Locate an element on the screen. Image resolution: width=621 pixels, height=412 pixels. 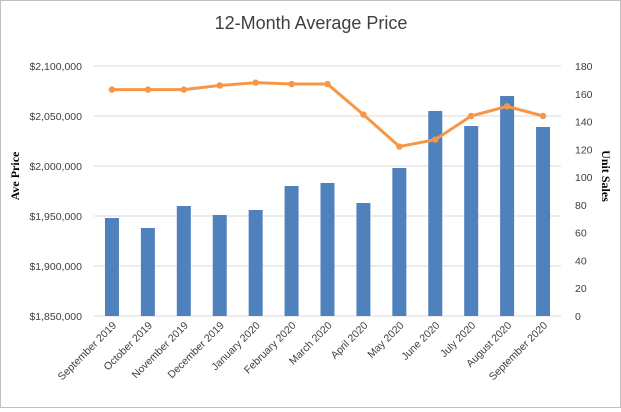
x-tick-label: April 2020 is located at coordinates (350, 341).